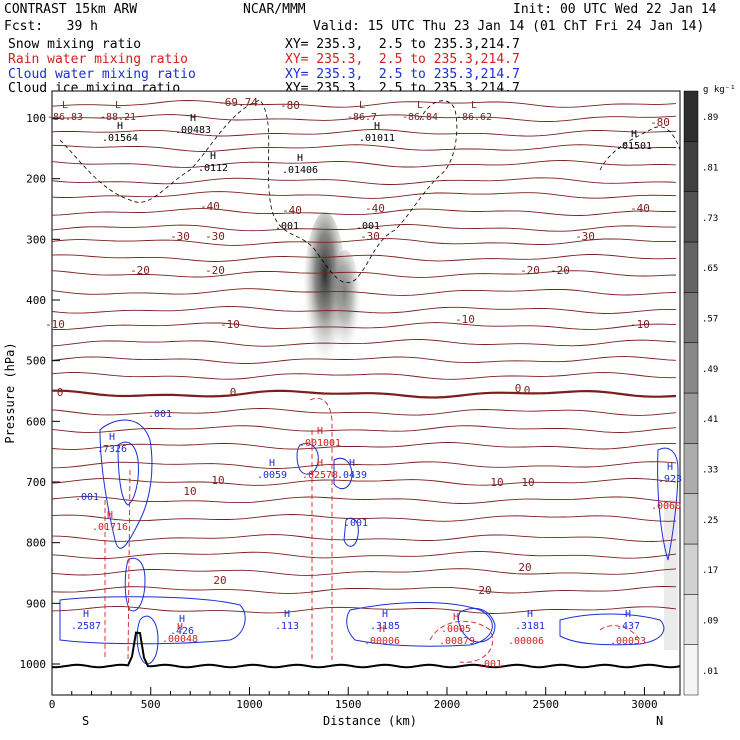  Describe the element at coordinates (180, 639) in the screenshot. I see `extremum-value: .00048` at that location.